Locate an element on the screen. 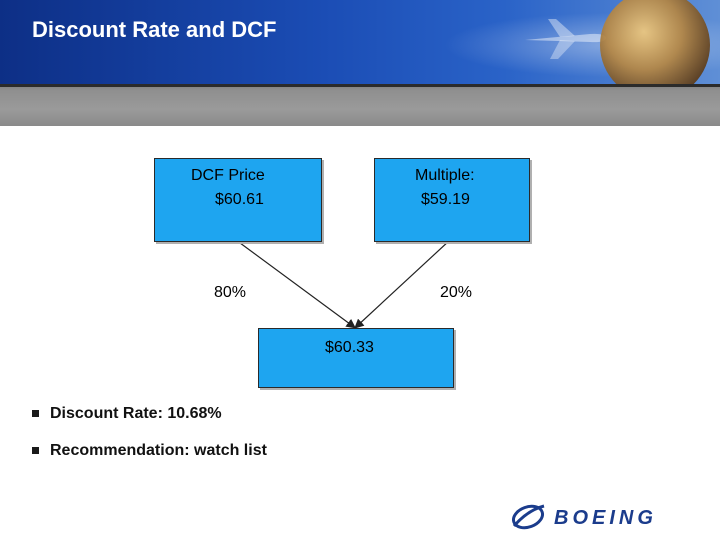 The width and height of the screenshot is (720, 540). bullet-text: Recommendation: watch list is located at coordinates (158, 450).